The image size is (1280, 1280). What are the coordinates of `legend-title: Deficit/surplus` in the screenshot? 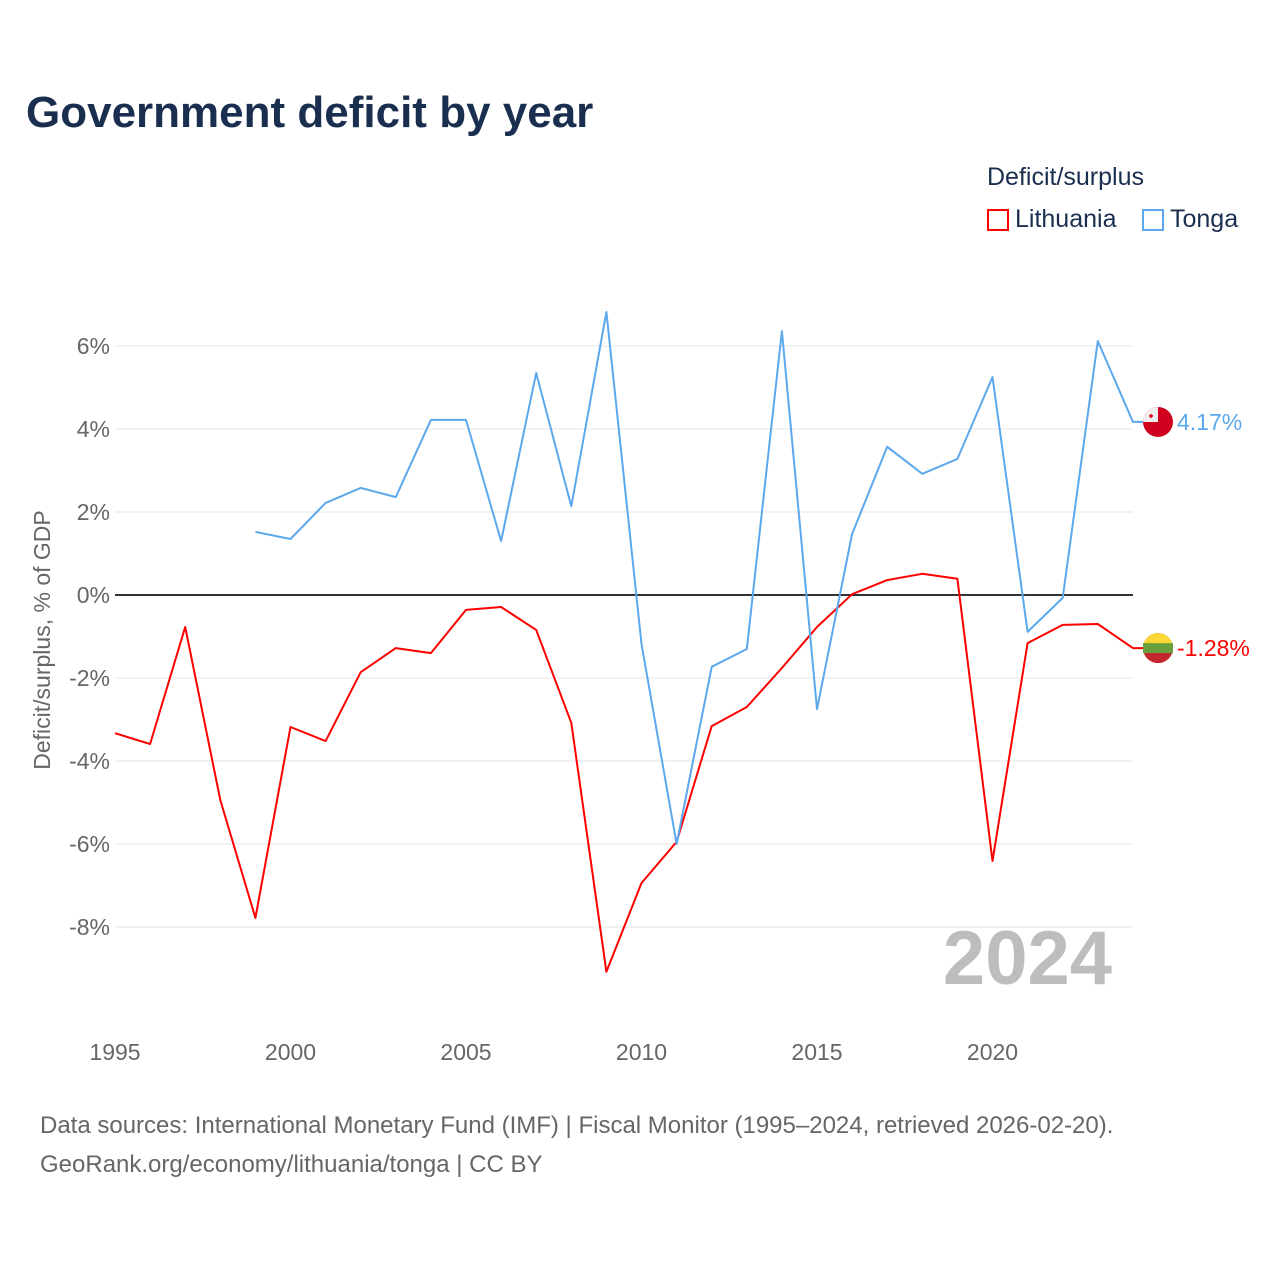 It's located at (1065, 177).